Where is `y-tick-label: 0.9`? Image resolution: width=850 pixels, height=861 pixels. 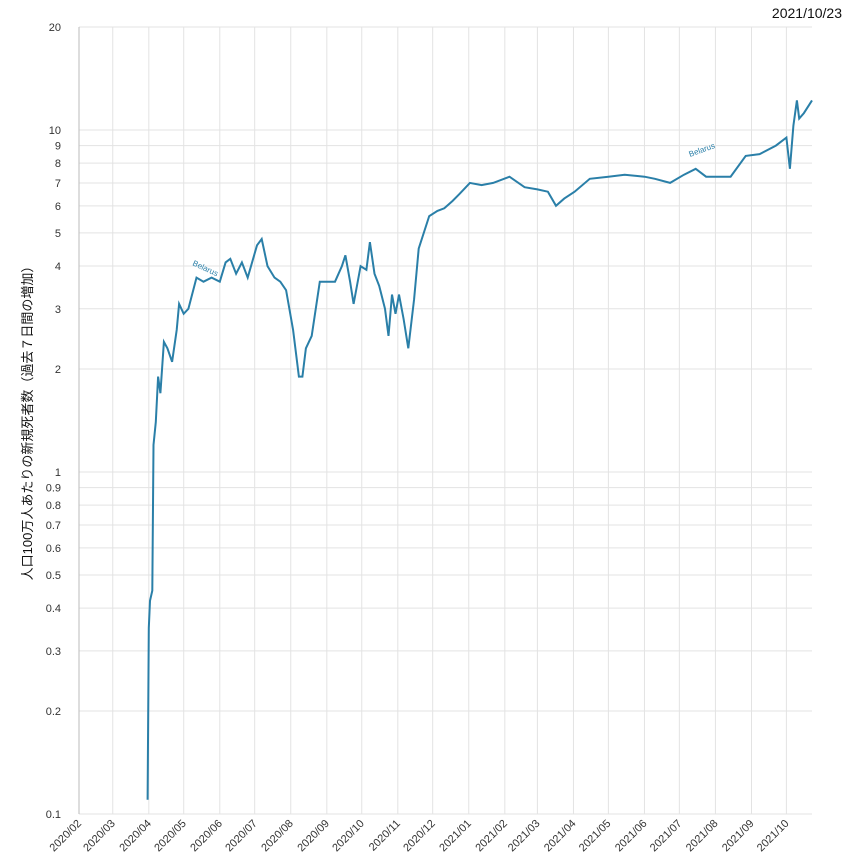
y-tick-label: 0.9 is located at coordinates (53, 489).